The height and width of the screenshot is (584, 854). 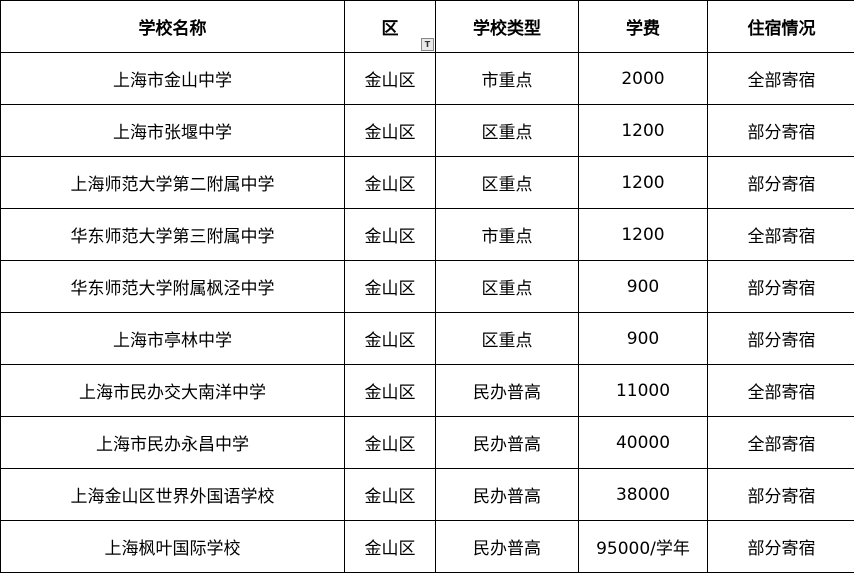 What do you see at coordinates (780, 26) in the screenshot?
I see `header-boarding: 住宿情况` at bounding box center [780, 26].